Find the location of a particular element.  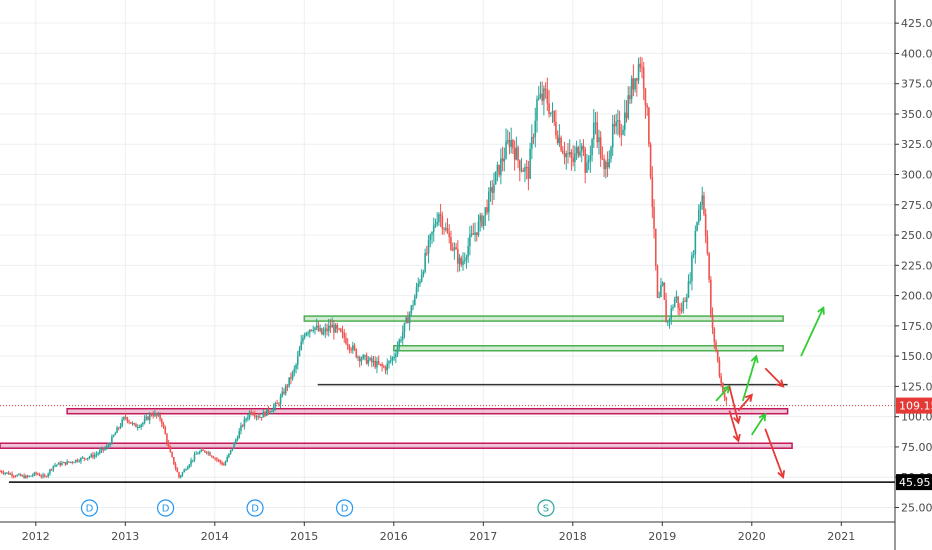

y-tick-label: 75.00 is located at coordinates (916, 447).